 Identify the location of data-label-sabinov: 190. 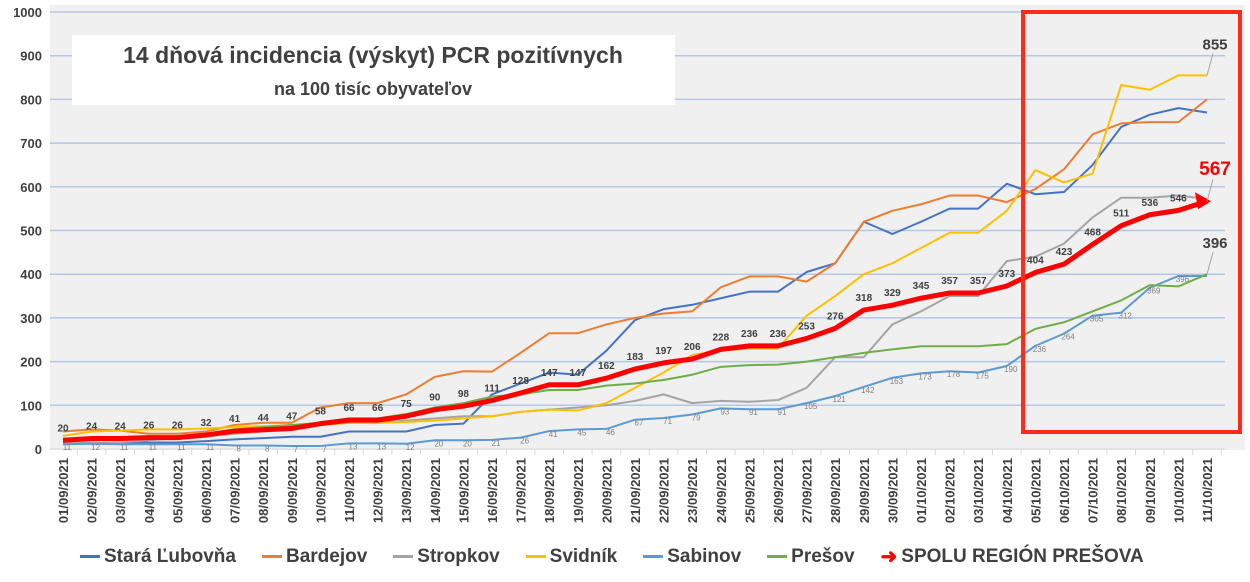
(1011, 369).